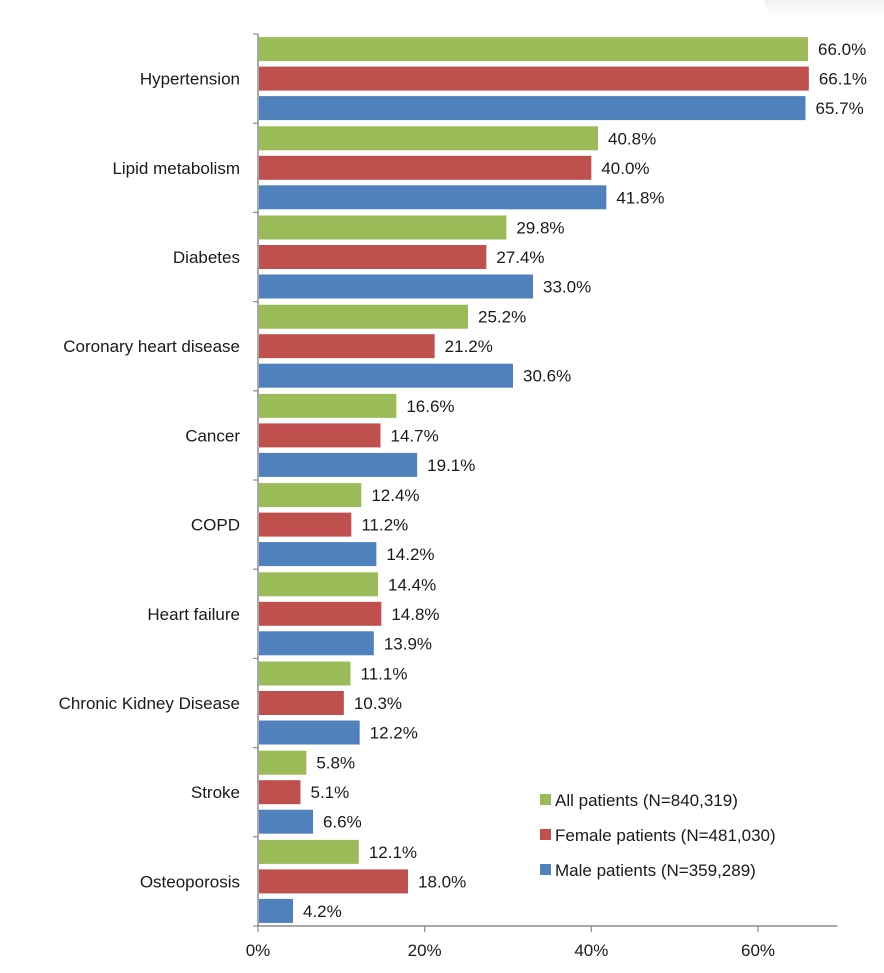 Image resolution: width=884 pixels, height=973 pixels. What do you see at coordinates (415, 614) in the screenshot?
I see `data-label: 14.8%` at bounding box center [415, 614].